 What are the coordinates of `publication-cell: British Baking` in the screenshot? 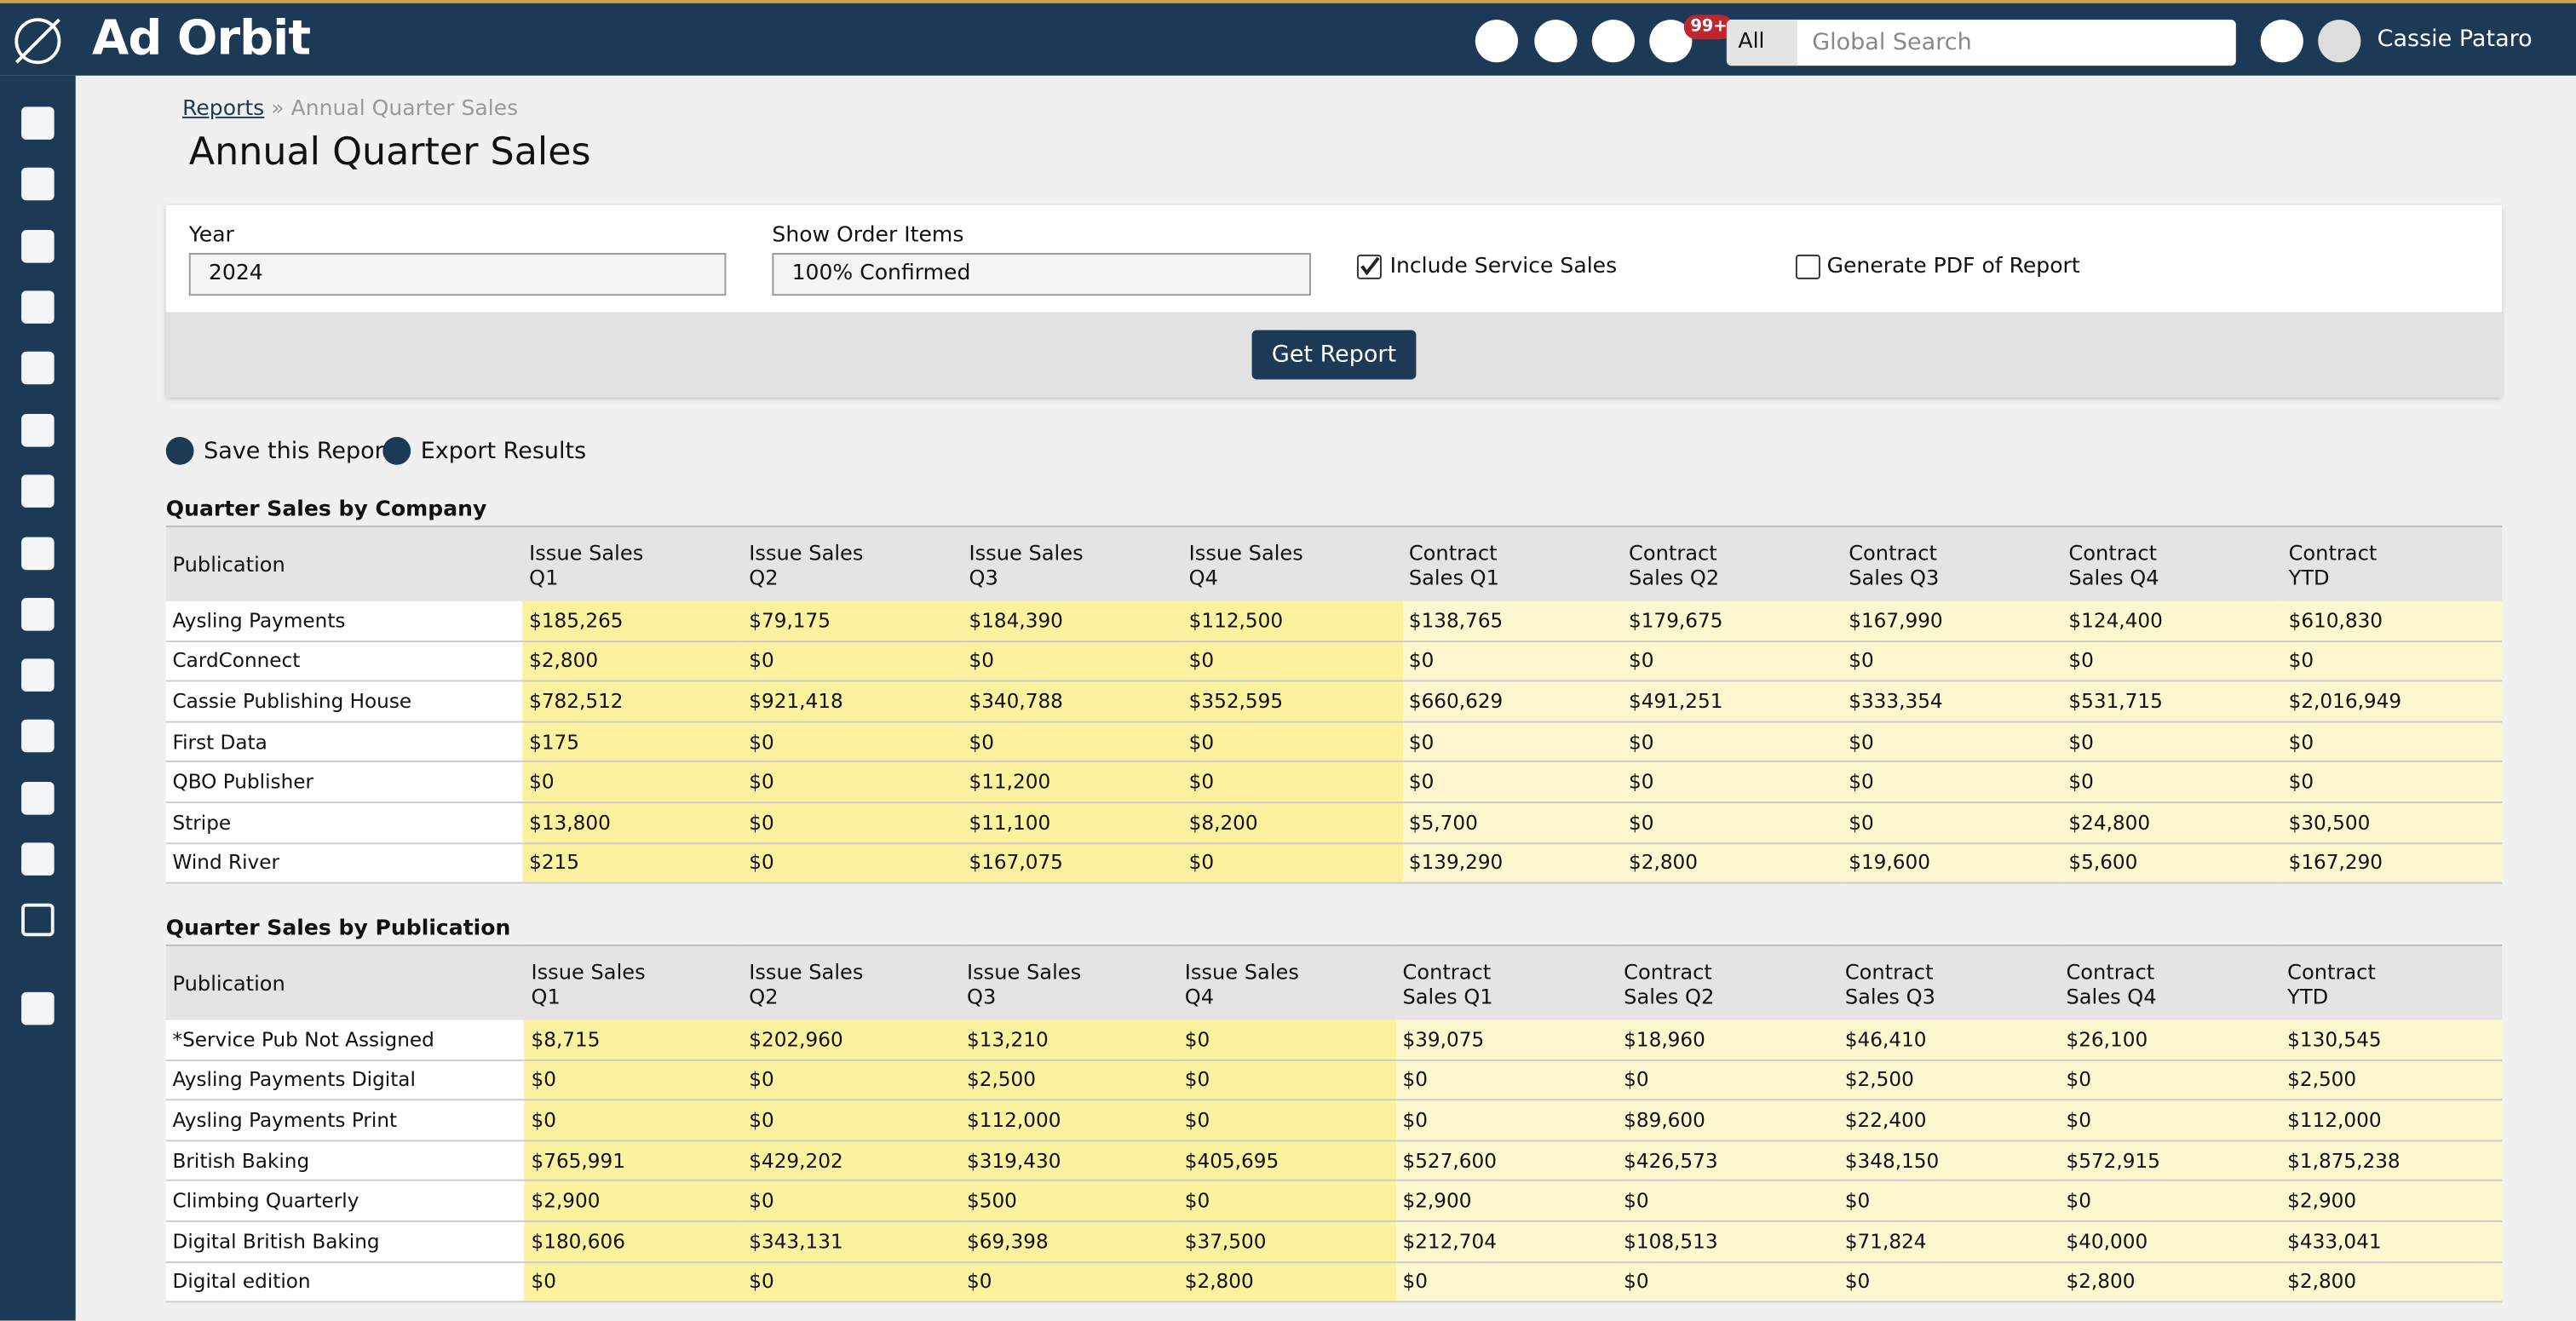 It's located at (345, 1161).